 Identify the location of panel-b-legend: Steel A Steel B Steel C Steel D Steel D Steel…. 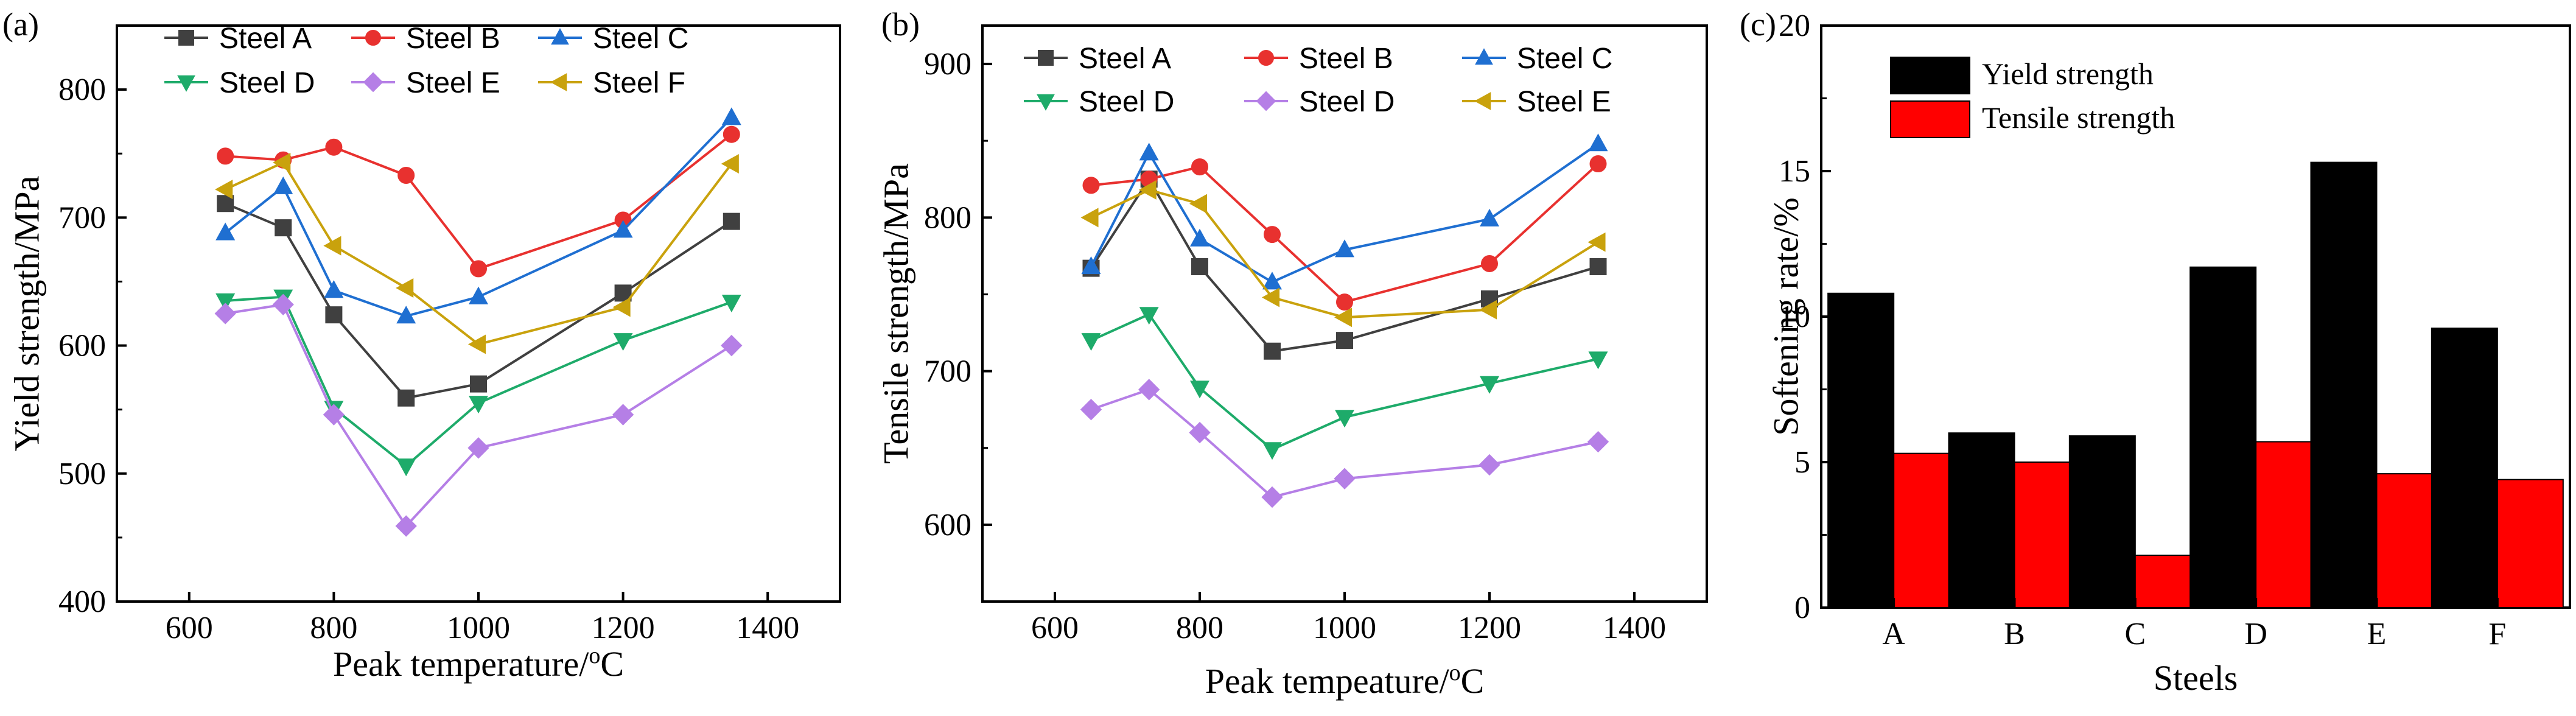
(1318, 80).